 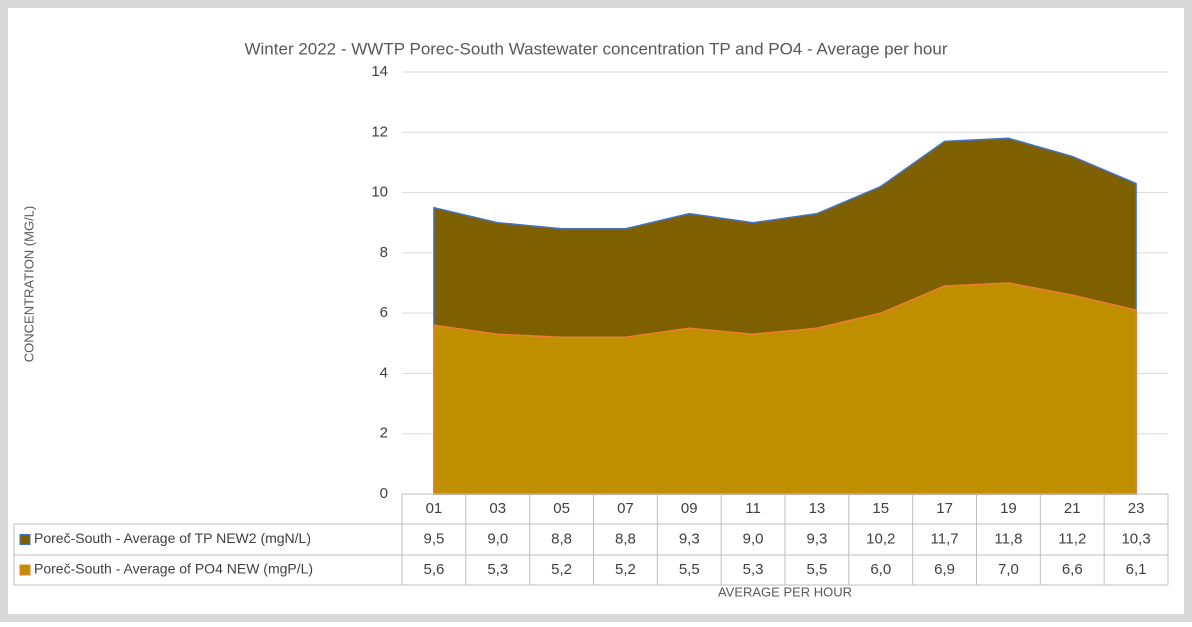 I want to click on y-tick-label: 4, so click(x=384, y=372).